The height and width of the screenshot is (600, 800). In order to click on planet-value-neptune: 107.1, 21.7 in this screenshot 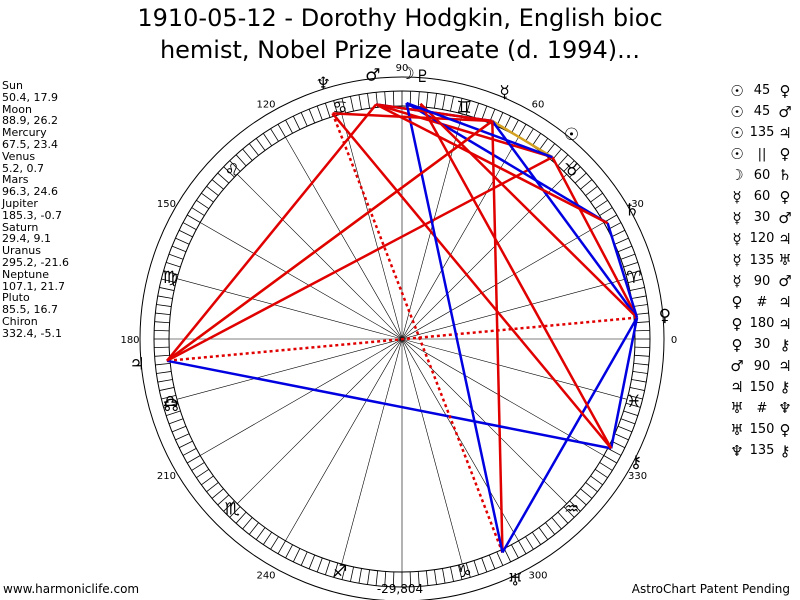, I will do `click(33, 286)`.